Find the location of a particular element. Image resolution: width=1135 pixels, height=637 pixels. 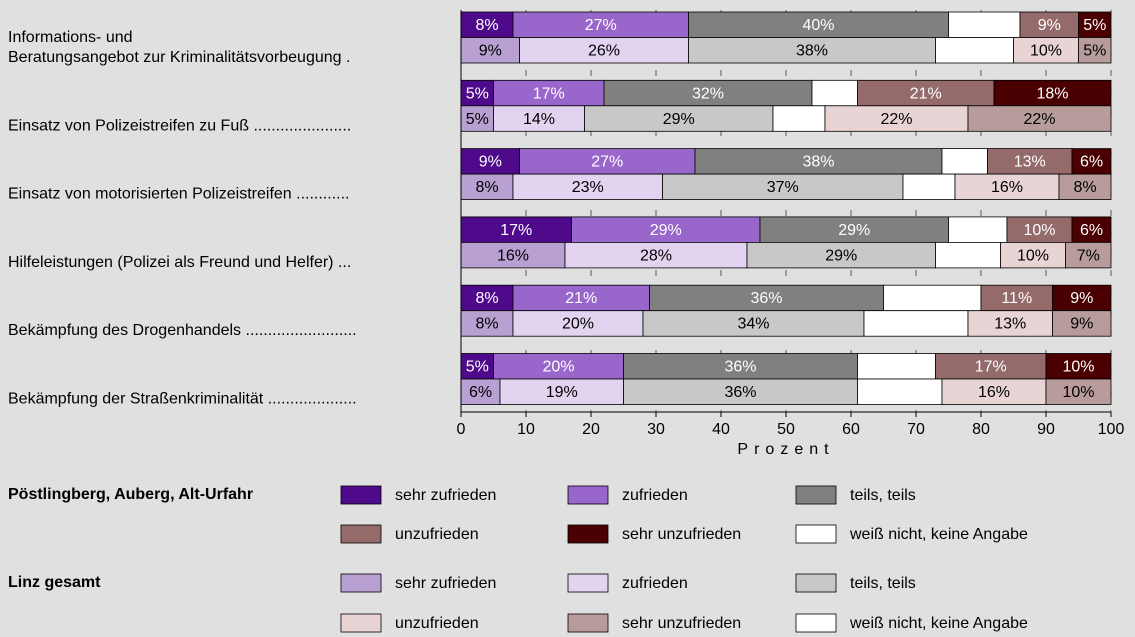

x-tick-label: 0 is located at coordinates (461, 429).